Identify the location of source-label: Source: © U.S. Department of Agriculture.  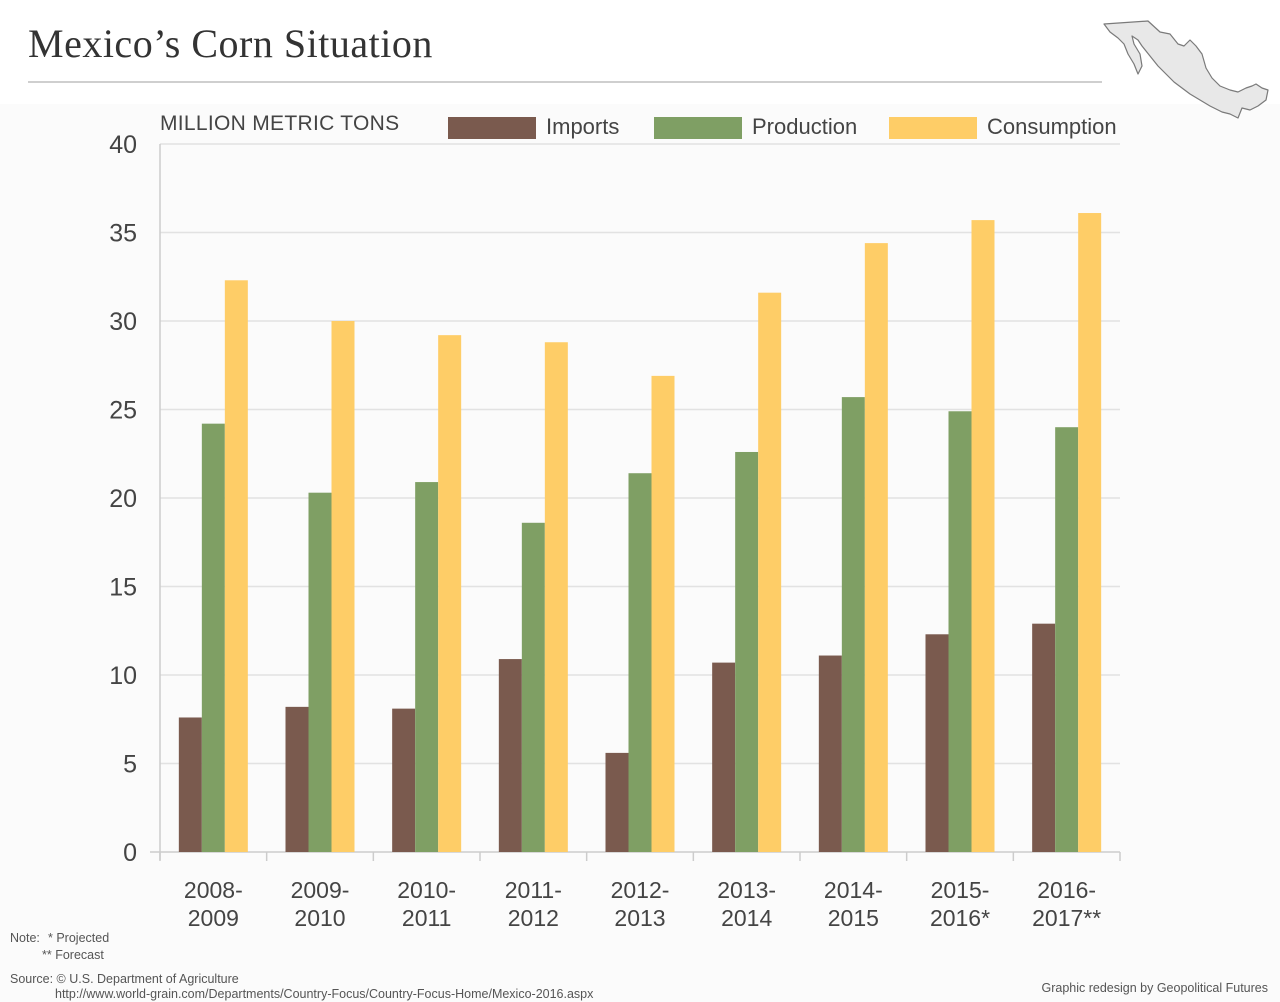
(124, 979).